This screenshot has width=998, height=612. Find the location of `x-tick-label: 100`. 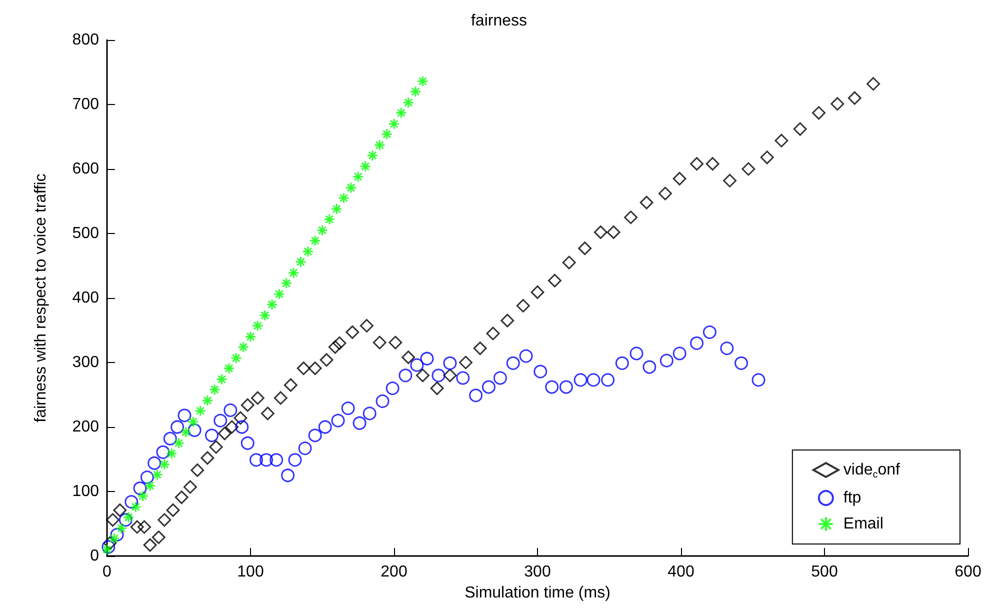

x-tick-label: 100 is located at coordinates (250, 572).